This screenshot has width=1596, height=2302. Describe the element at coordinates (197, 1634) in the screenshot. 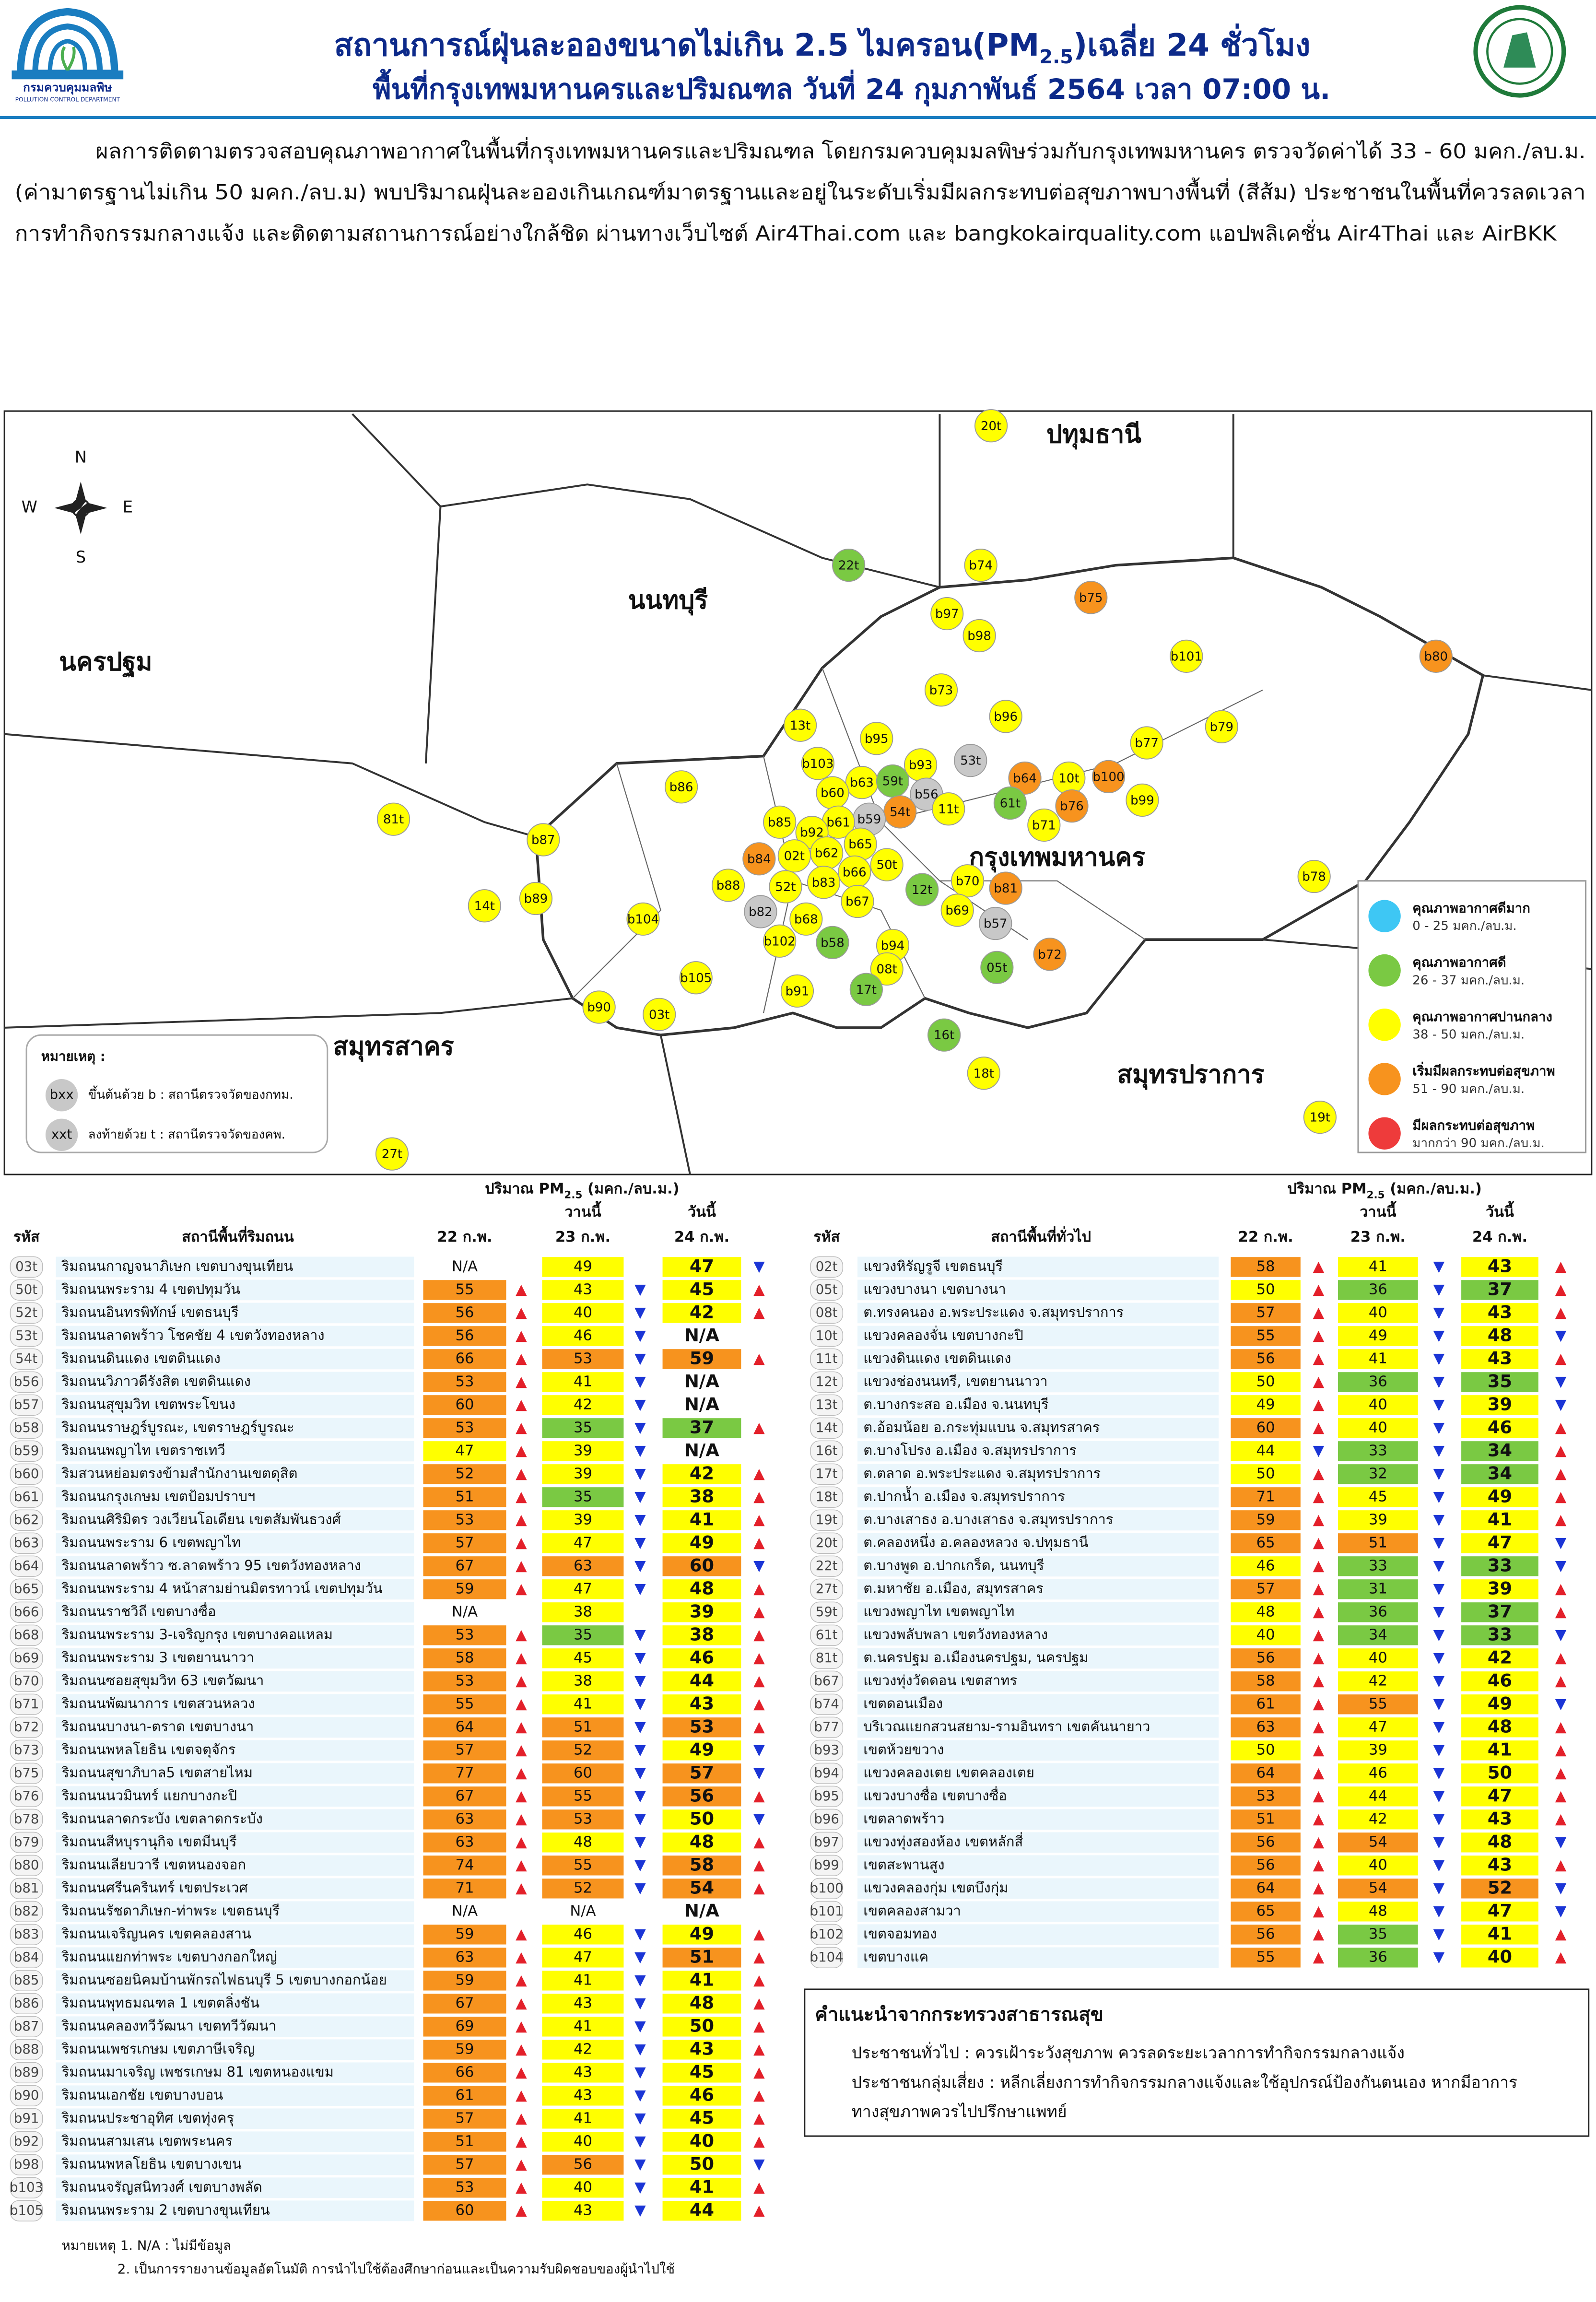

I see `station-name: ริมถนนพระราม 3-เจริญกรุง เขตบางคอแหลม` at that location.